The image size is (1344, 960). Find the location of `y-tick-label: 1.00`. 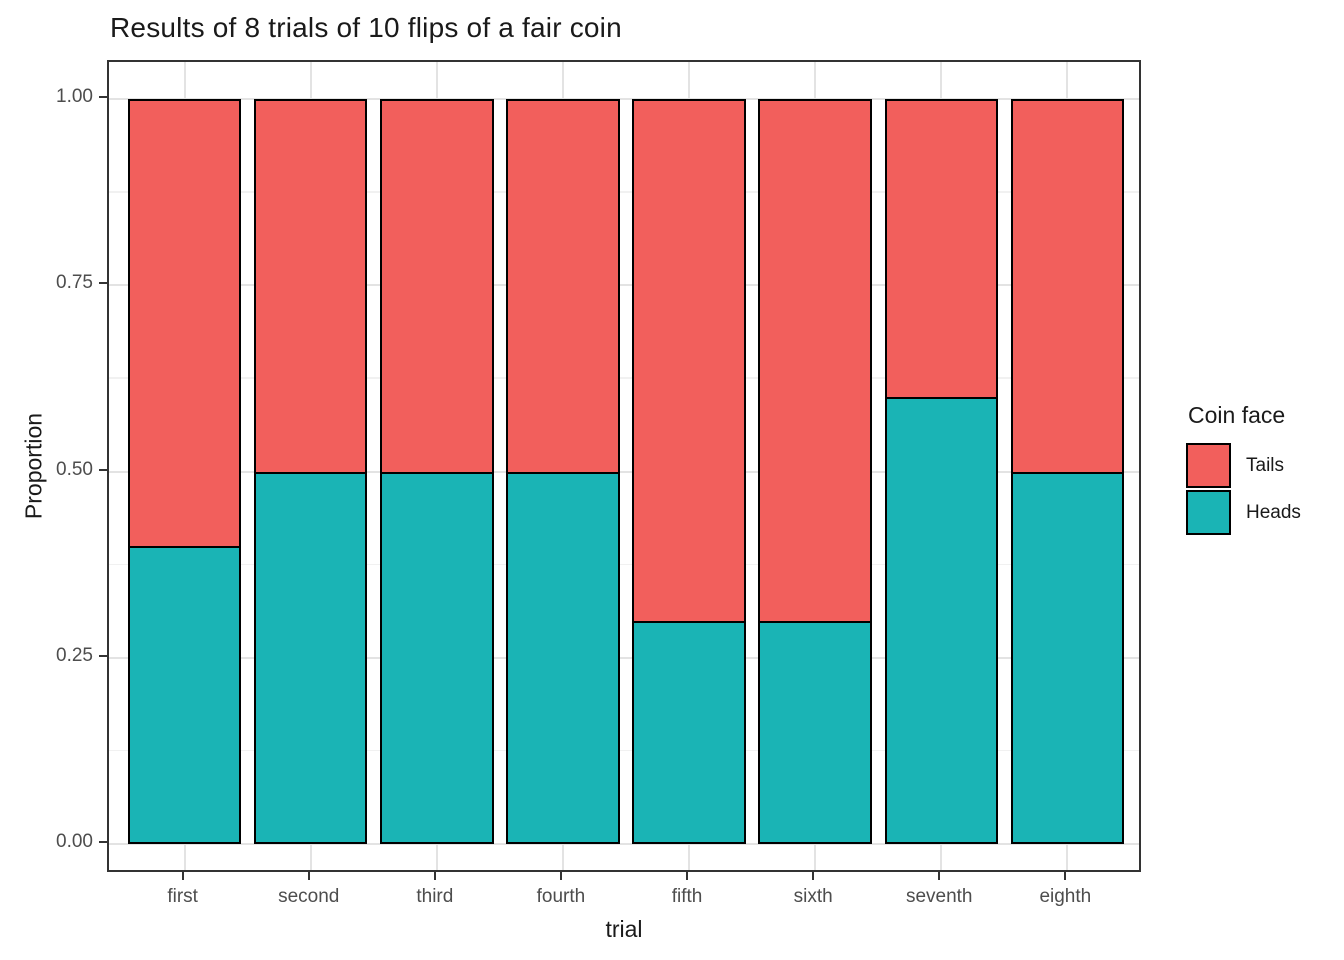

y-tick-label: 1.00 is located at coordinates (74, 96).